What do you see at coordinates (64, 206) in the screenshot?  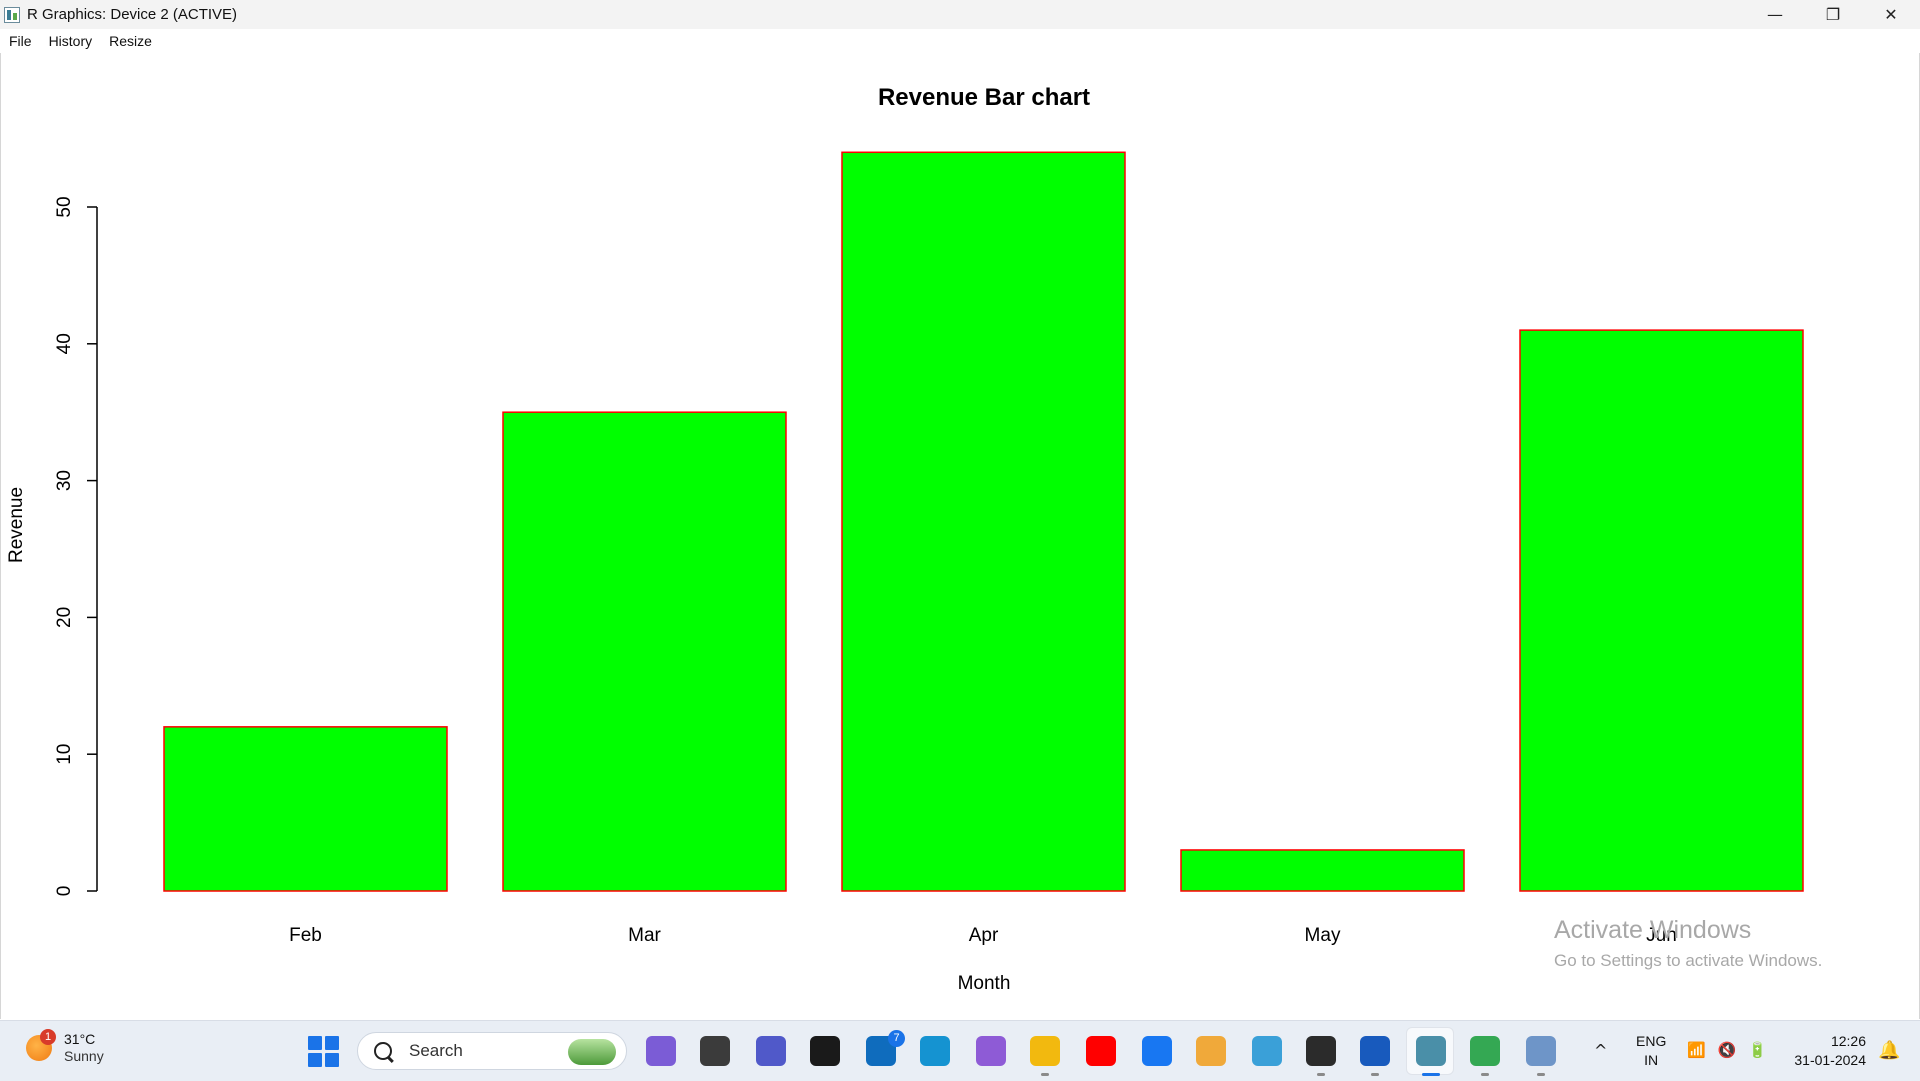 I see `y-tick-label: 50` at bounding box center [64, 206].